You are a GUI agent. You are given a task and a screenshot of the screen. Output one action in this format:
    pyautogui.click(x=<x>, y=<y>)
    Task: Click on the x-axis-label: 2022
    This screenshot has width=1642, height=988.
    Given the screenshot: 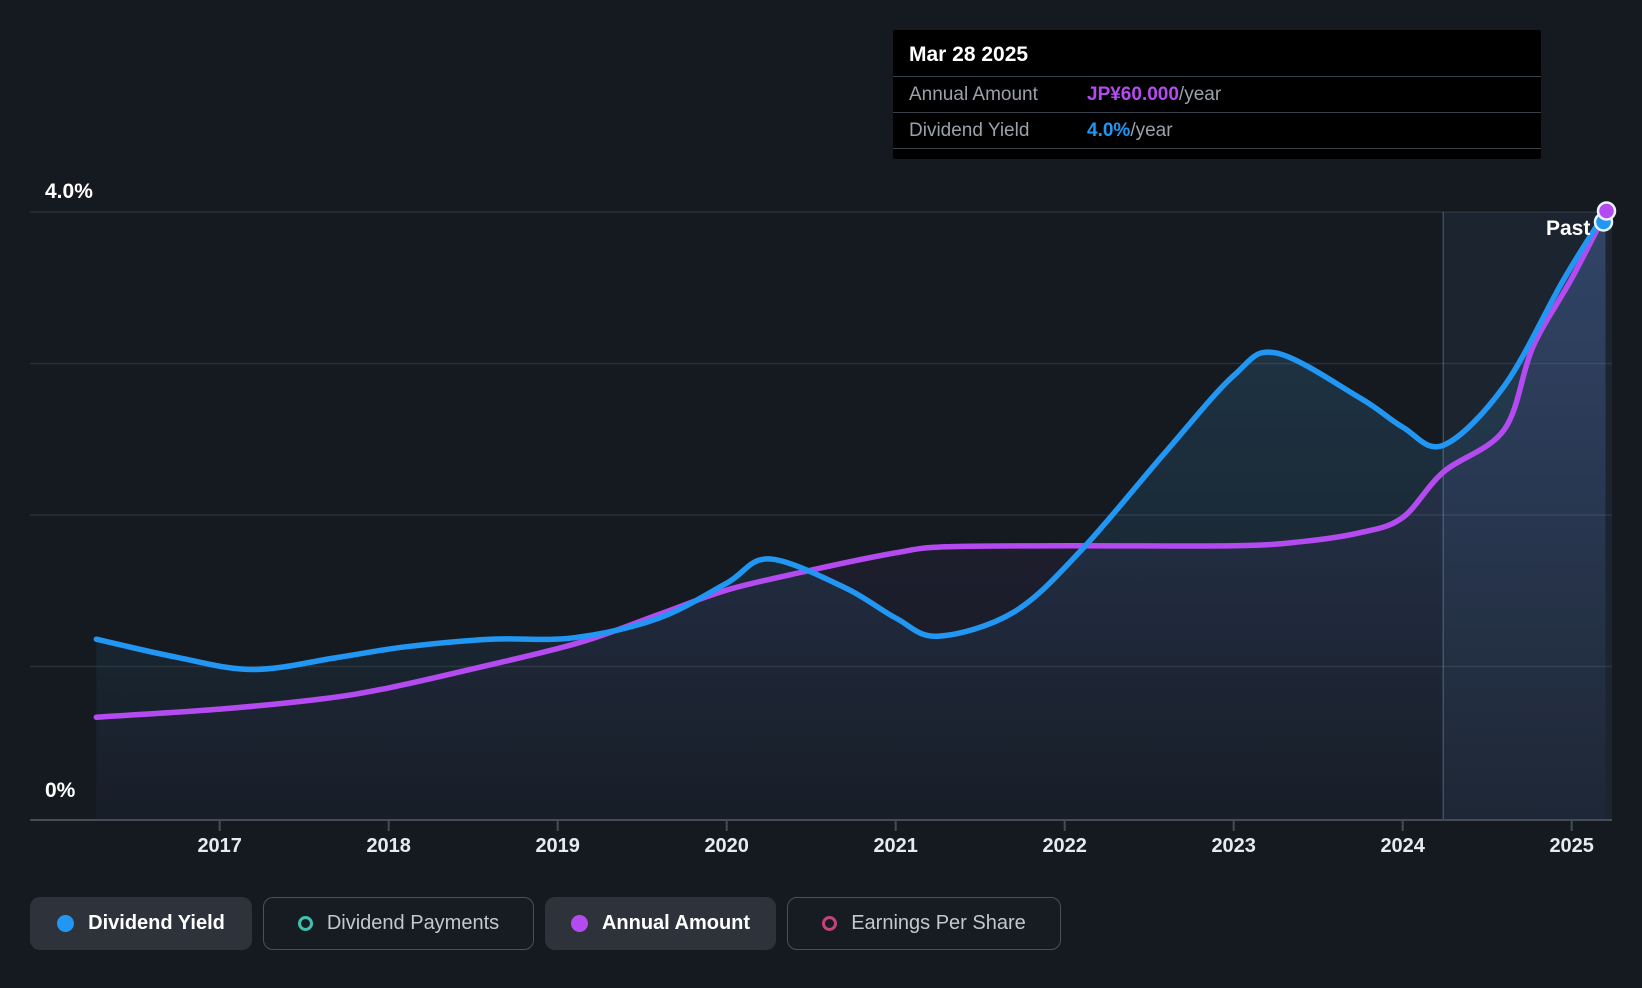 What is the action you would take?
    pyautogui.click(x=1064, y=846)
    